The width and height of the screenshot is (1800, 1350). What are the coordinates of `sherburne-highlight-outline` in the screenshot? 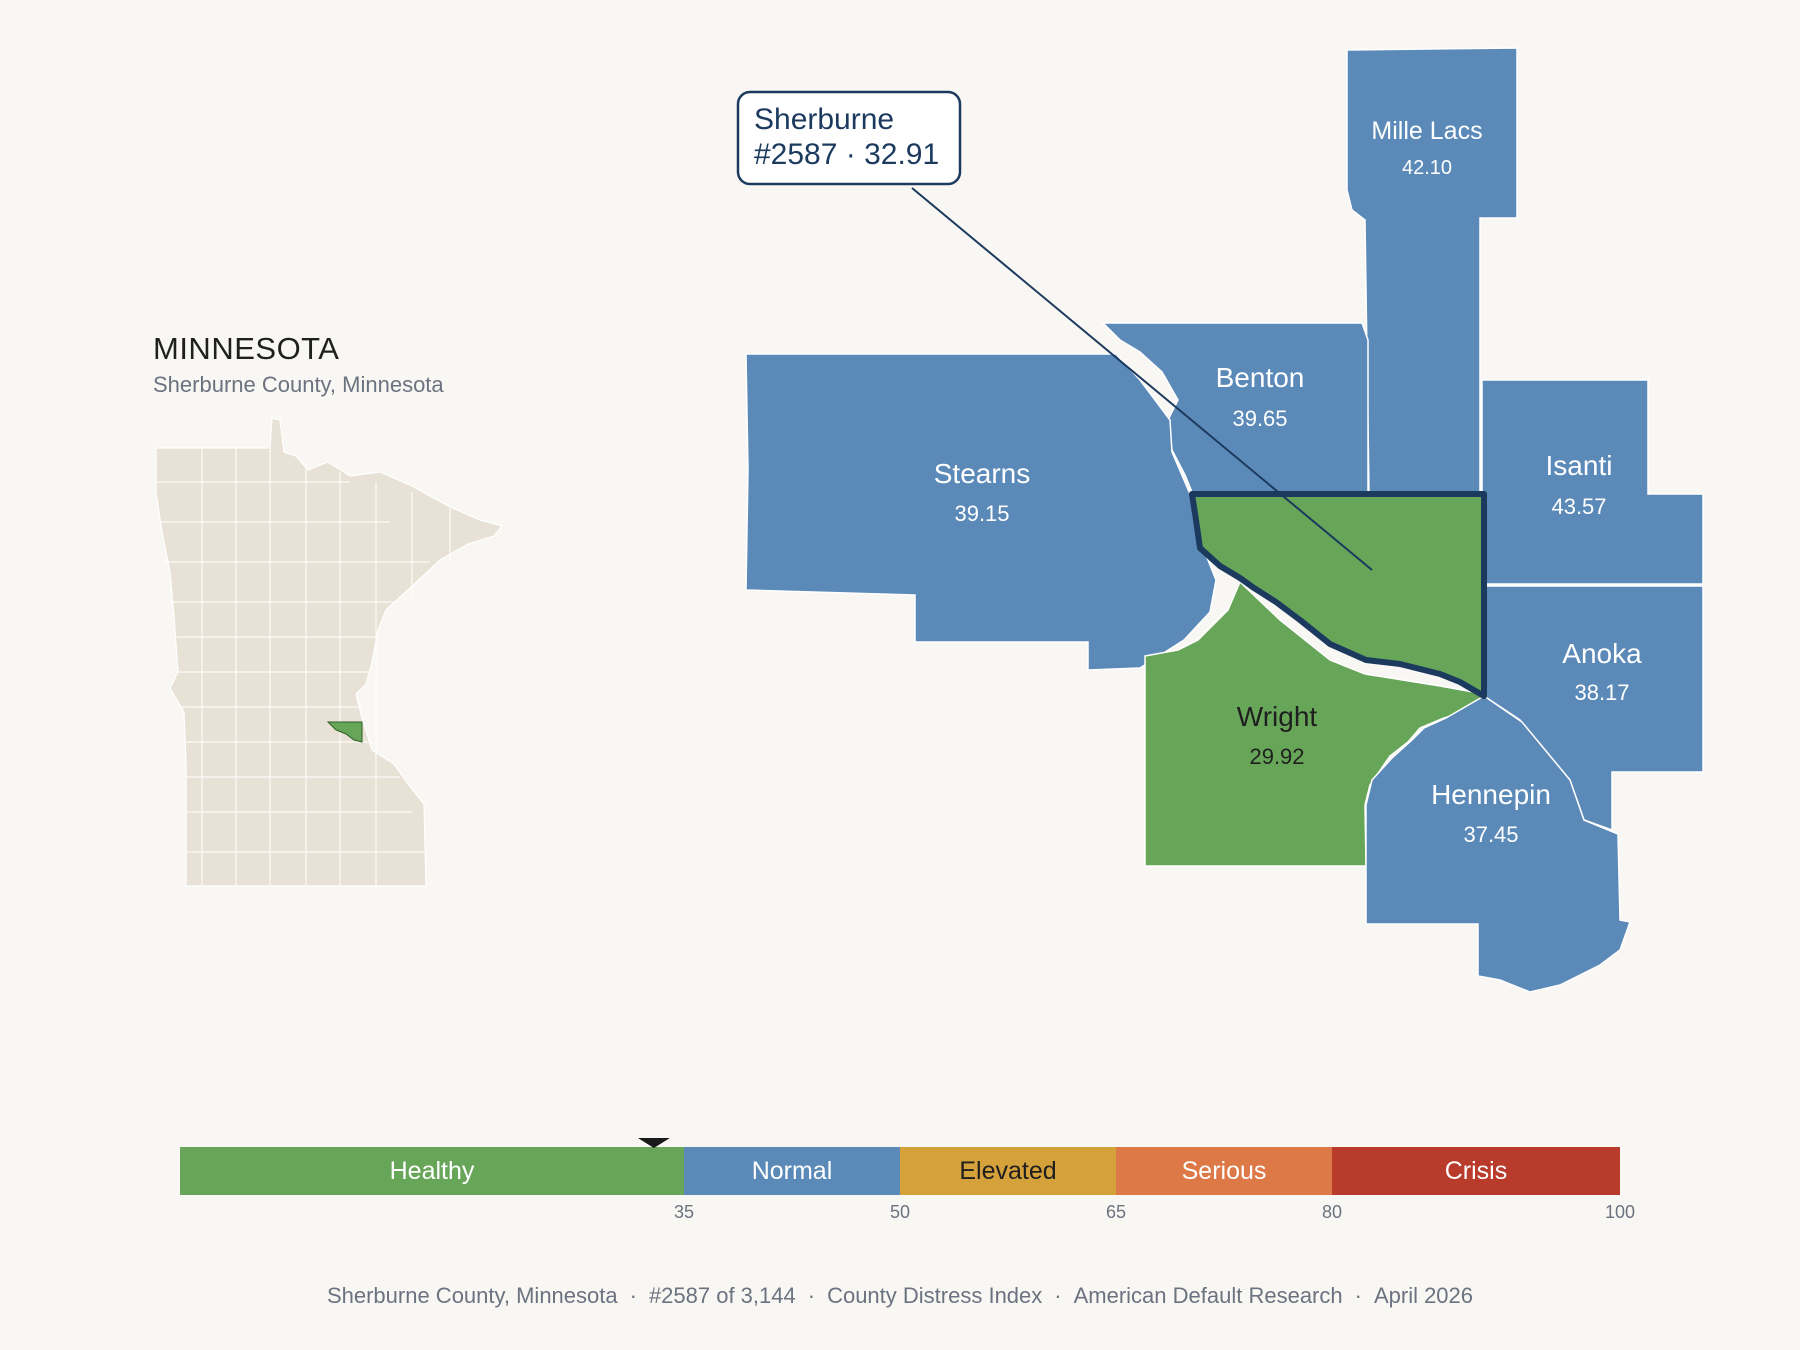 It's located at (1338, 595).